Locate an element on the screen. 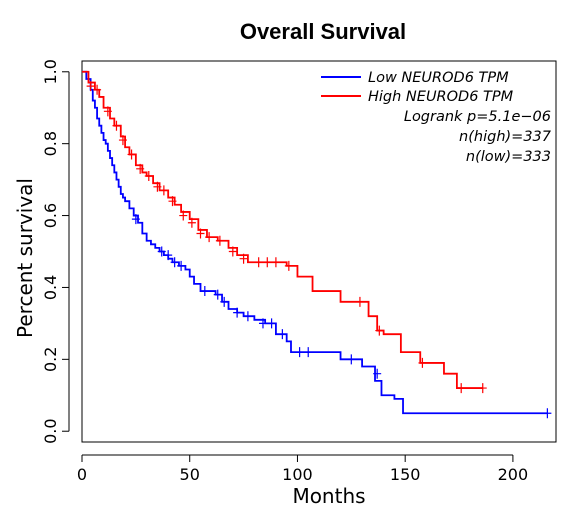  x-tick-label-0: 0 is located at coordinates (82, 474).